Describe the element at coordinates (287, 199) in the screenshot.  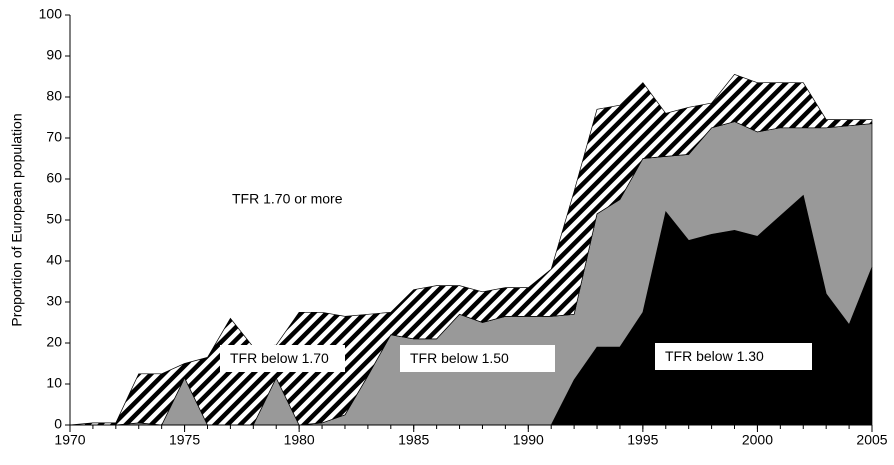
I see `annotation: TFR 1.70 or more` at that location.